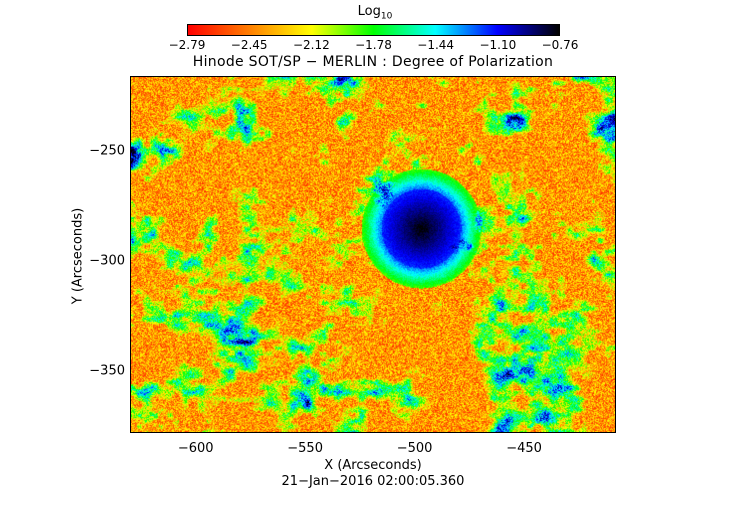 The width and height of the screenshot is (748, 512). Describe the element at coordinates (369, 11) in the screenshot. I see `colorbar-title-text: Log` at that location.